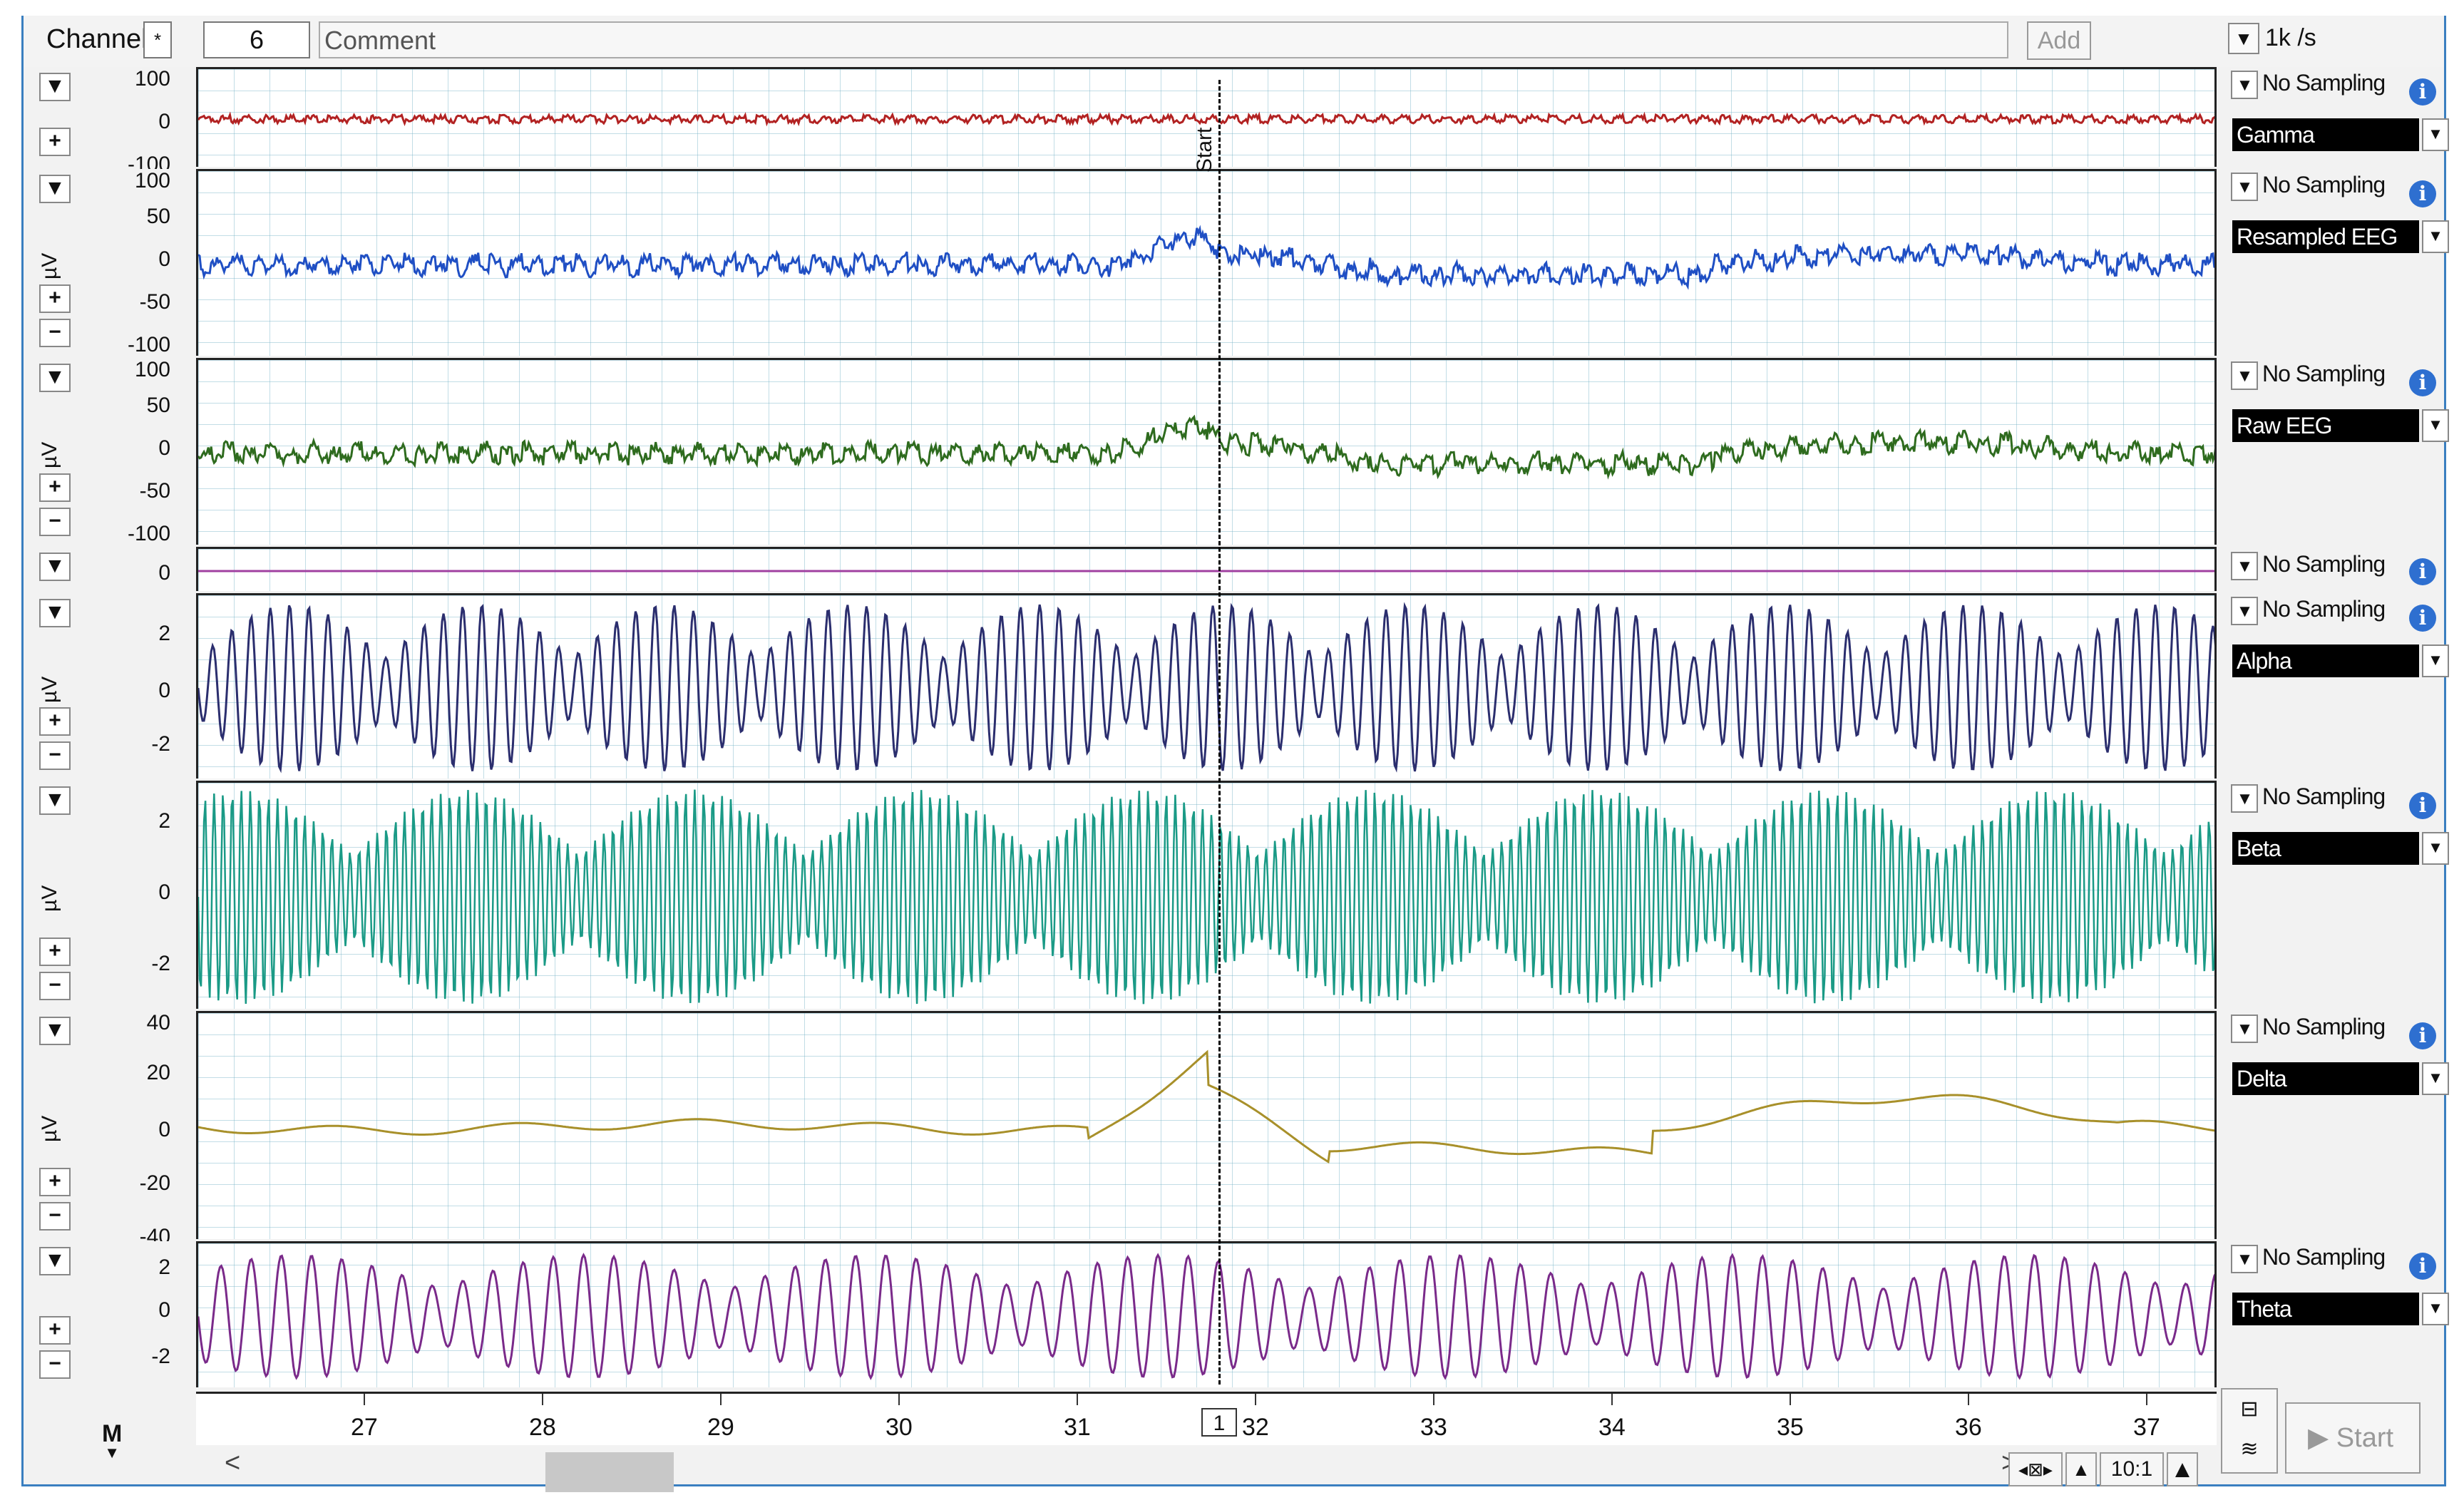 This screenshot has width=2464, height=1505. I want to click on channel-name-field: Theta, so click(2325, 1309).